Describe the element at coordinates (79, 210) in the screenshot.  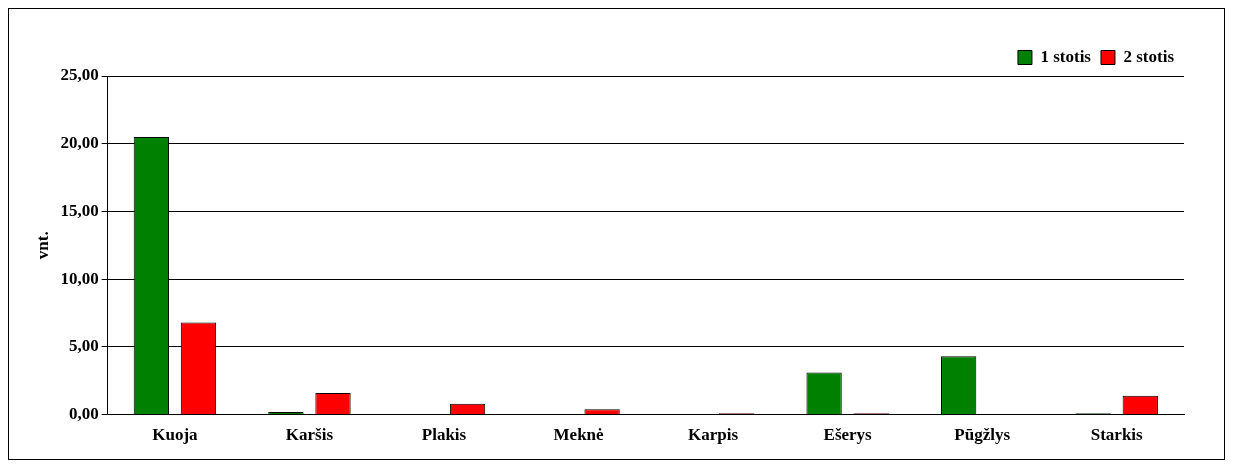
I see `y-tick-label: 15,00` at that location.